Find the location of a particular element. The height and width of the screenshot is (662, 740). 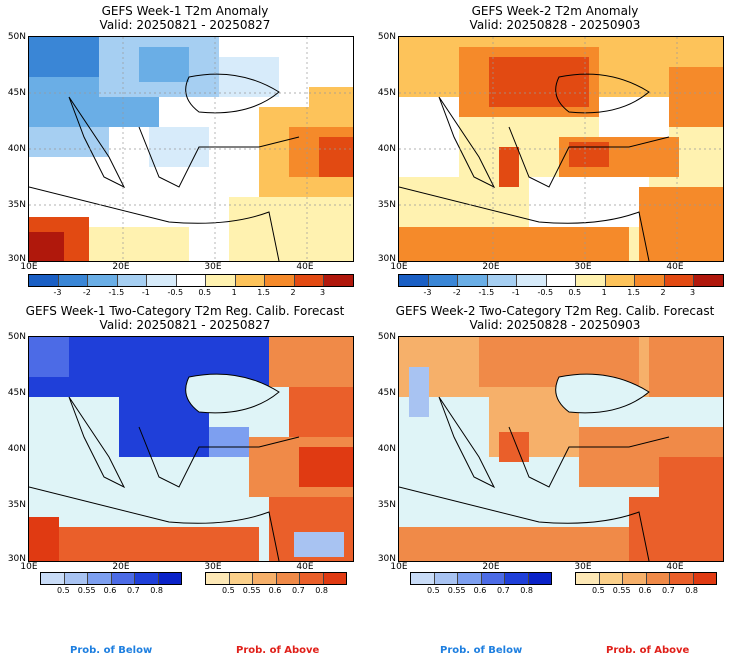

prob-above-colorbar-labels: 0.5 0.55 0.6 0.7 0.8 is located at coordinates (645, 591).